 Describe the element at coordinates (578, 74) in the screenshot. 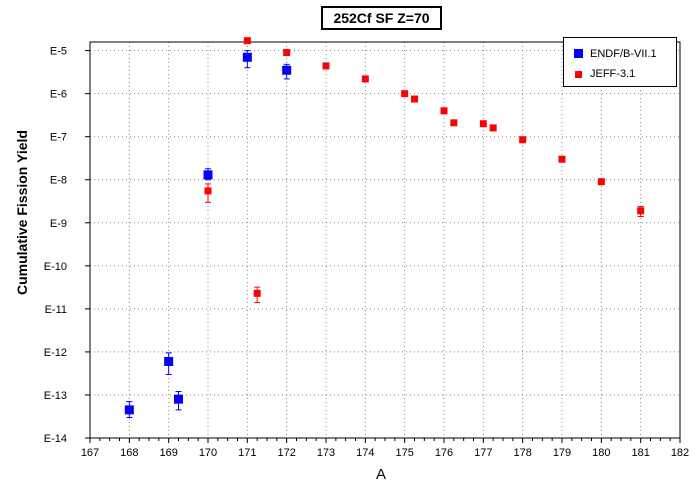

I see `legend-swatch-jeff` at that location.